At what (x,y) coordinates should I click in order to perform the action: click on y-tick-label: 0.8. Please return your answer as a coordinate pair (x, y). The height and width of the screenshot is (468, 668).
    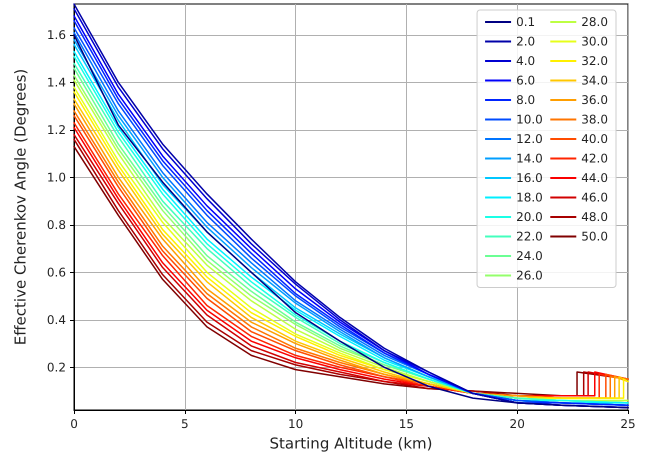
    Looking at the image, I should click on (56, 225).